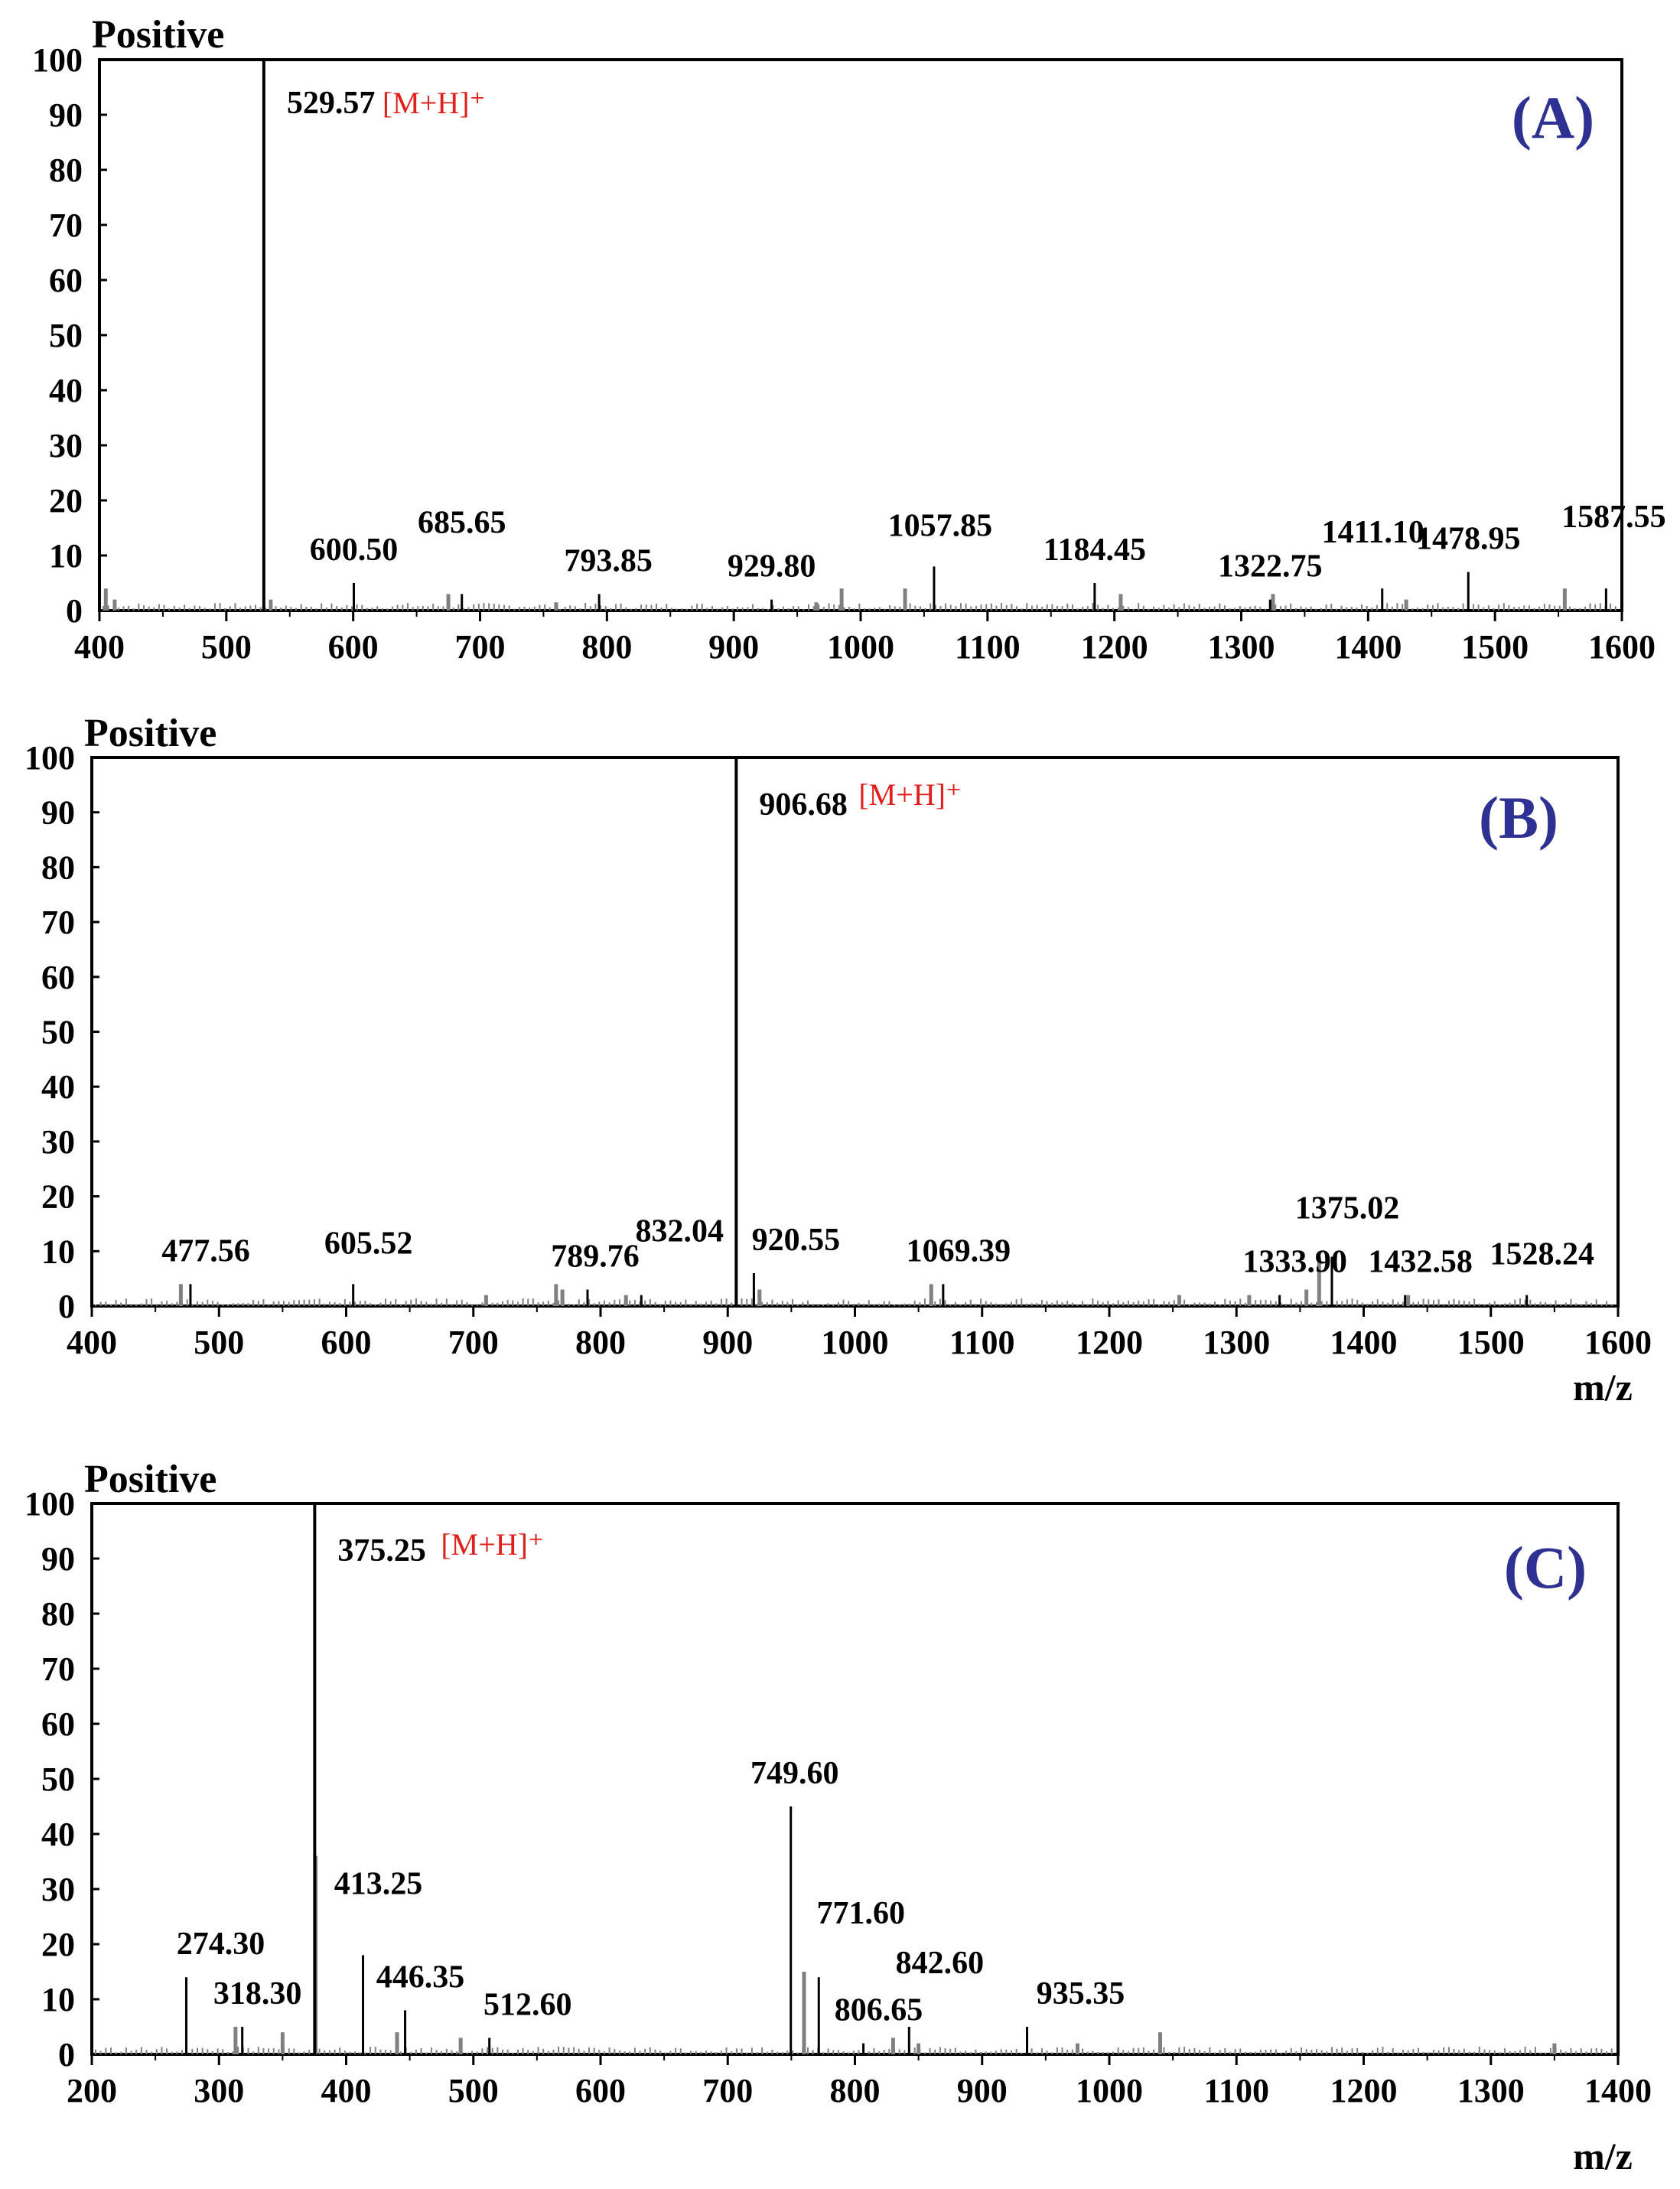 This screenshot has width=1680, height=2189. Describe the element at coordinates (595, 1256) in the screenshot. I see `peak-label: 789.76` at that location.